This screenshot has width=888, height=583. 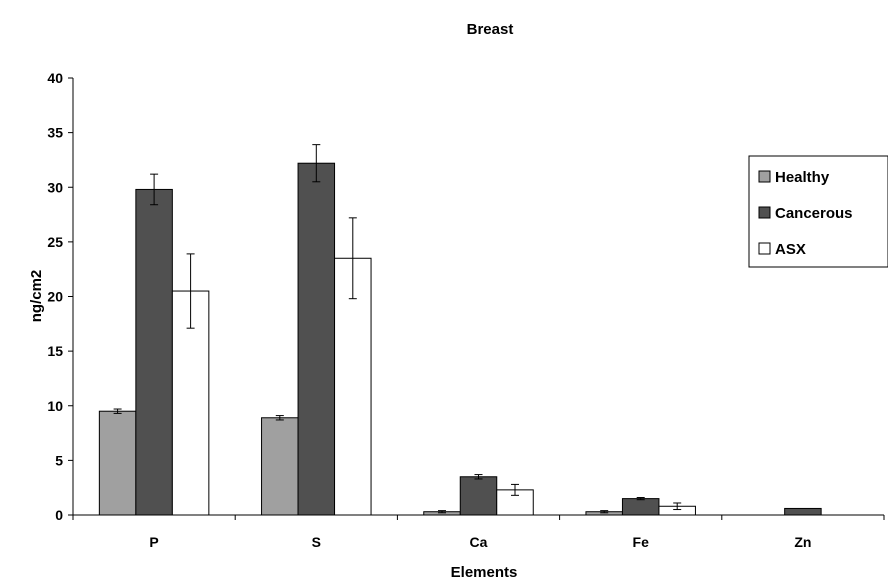 What do you see at coordinates (764, 176) in the screenshot?
I see `legend-swatch-healthy` at bounding box center [764, 176].